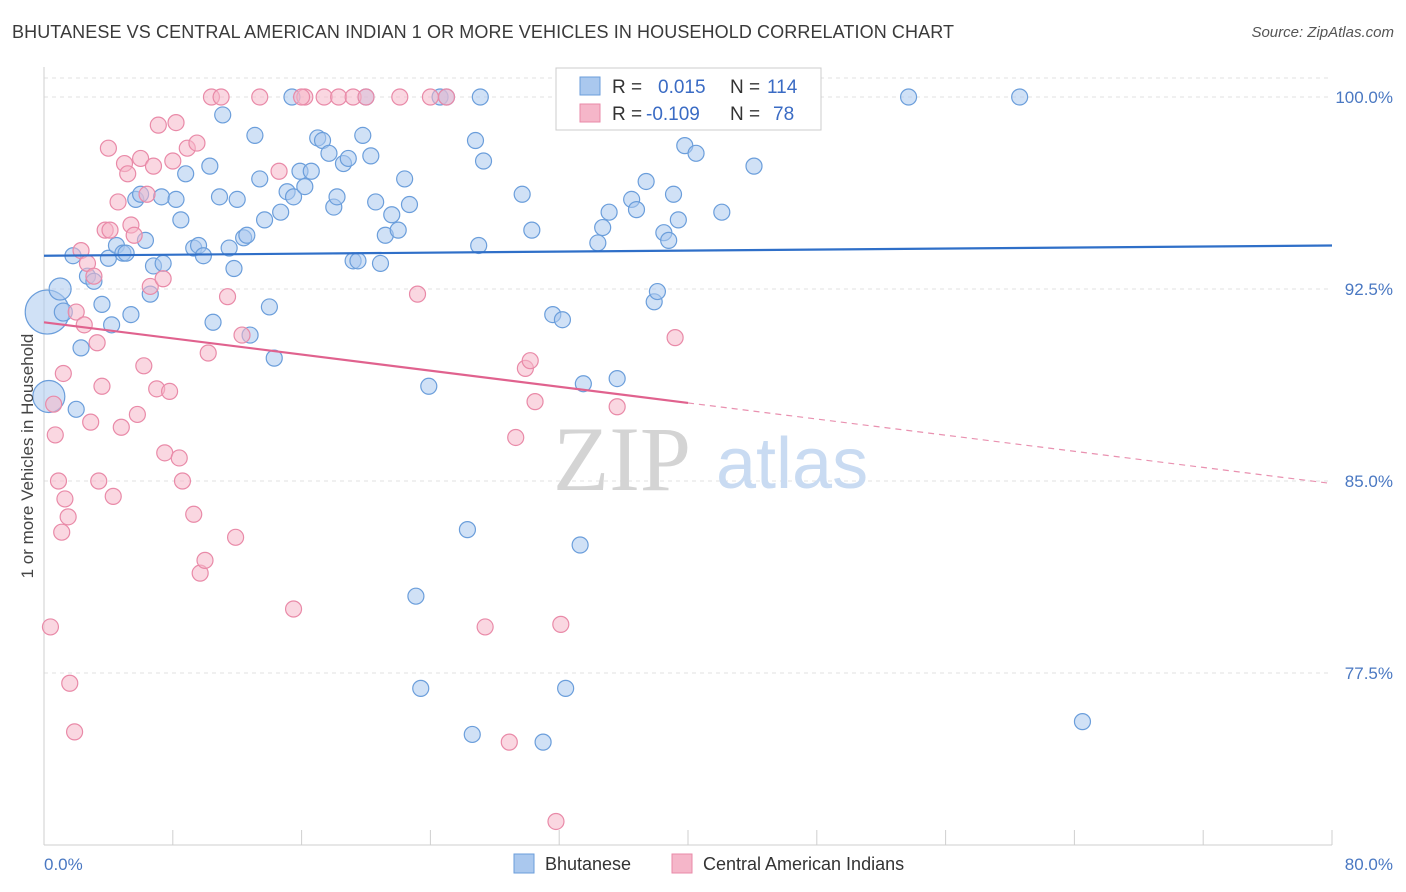 This screenshot has width=1406, height=892. What do you see at coordinates (682, 87) in the screenshot?
I see `legend-r-value-bhutanese: 0.015` at bounding box center [682, 87].